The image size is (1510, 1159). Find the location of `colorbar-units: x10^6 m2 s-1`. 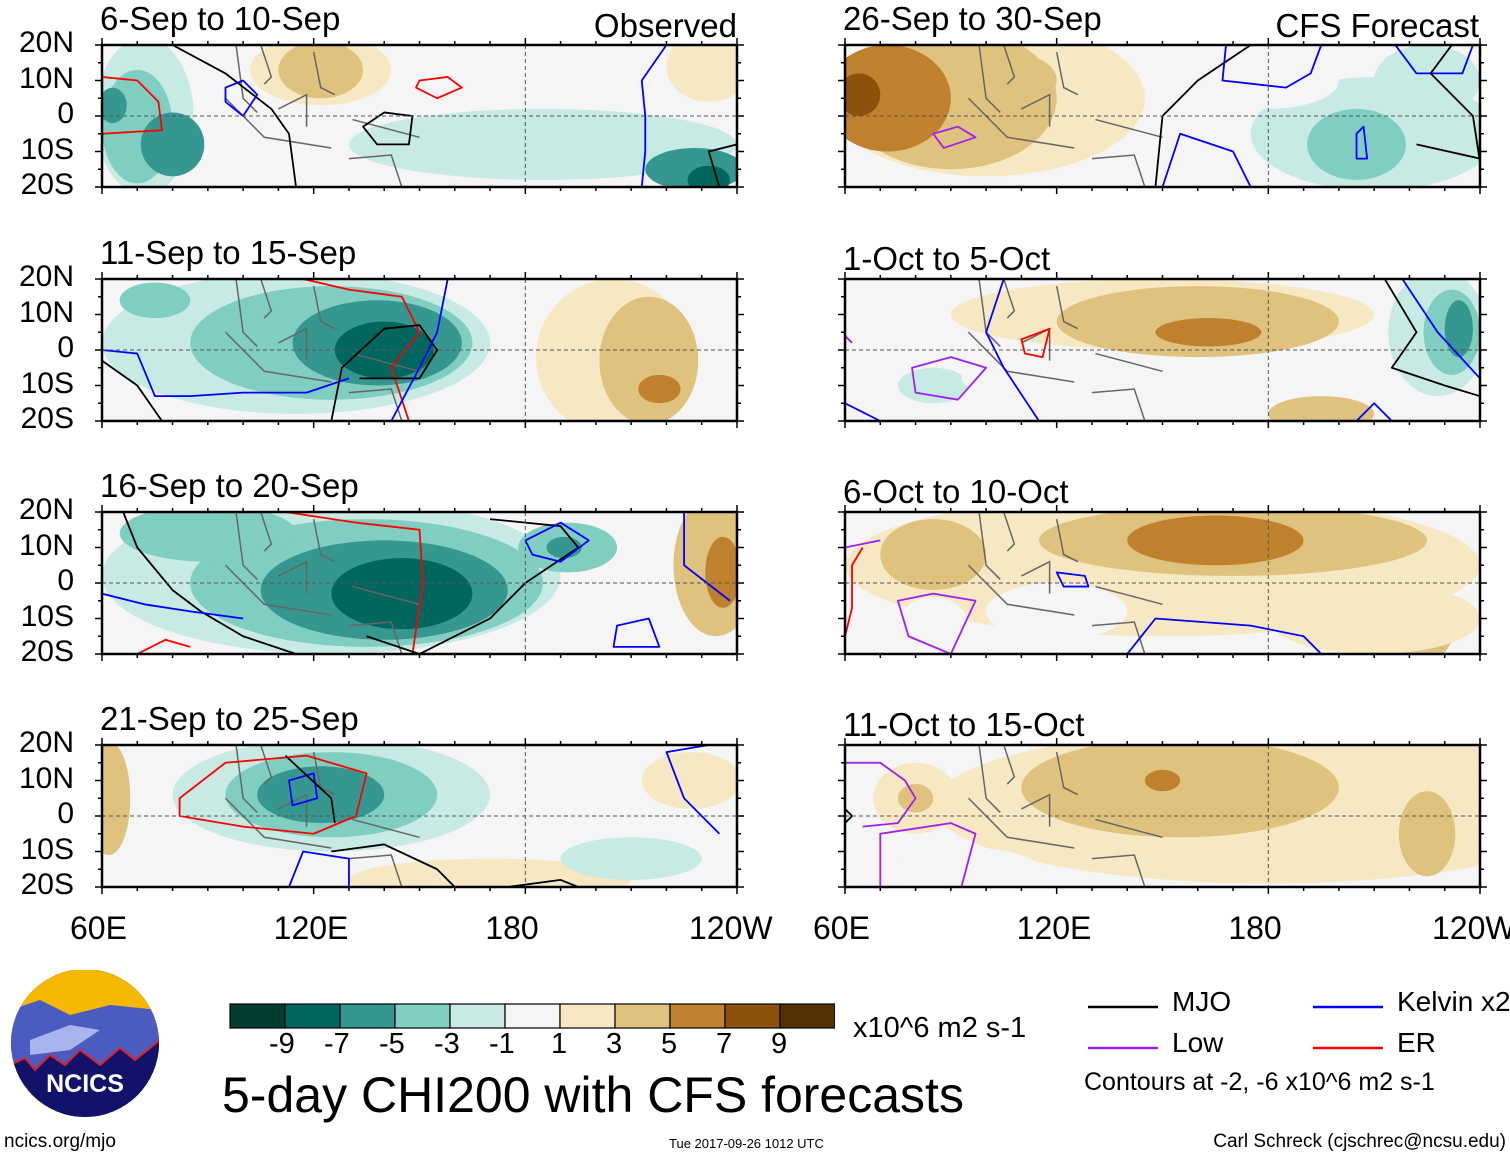

colorbar-units: x10^6 m2 s-1 is located at coordinates (940, 1028).